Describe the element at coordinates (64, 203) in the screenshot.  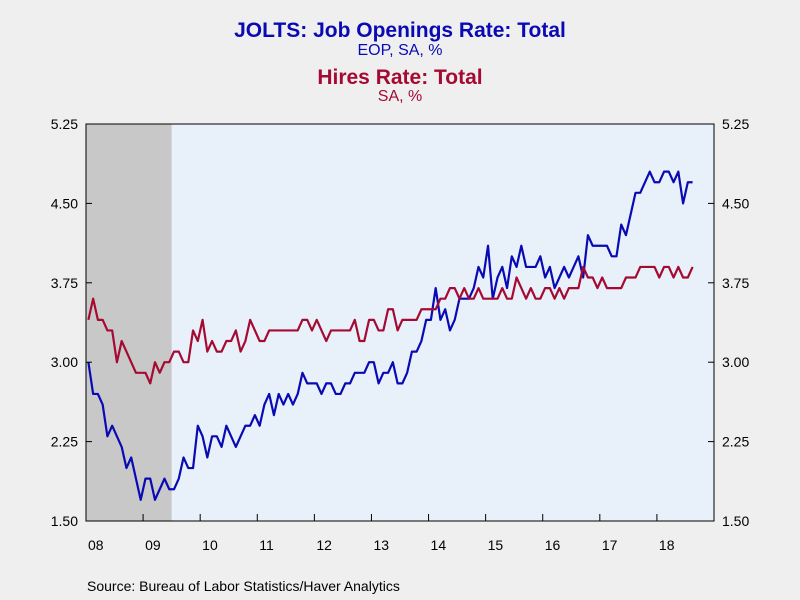
I see `y-tick-label-left: 4.50` at that location.